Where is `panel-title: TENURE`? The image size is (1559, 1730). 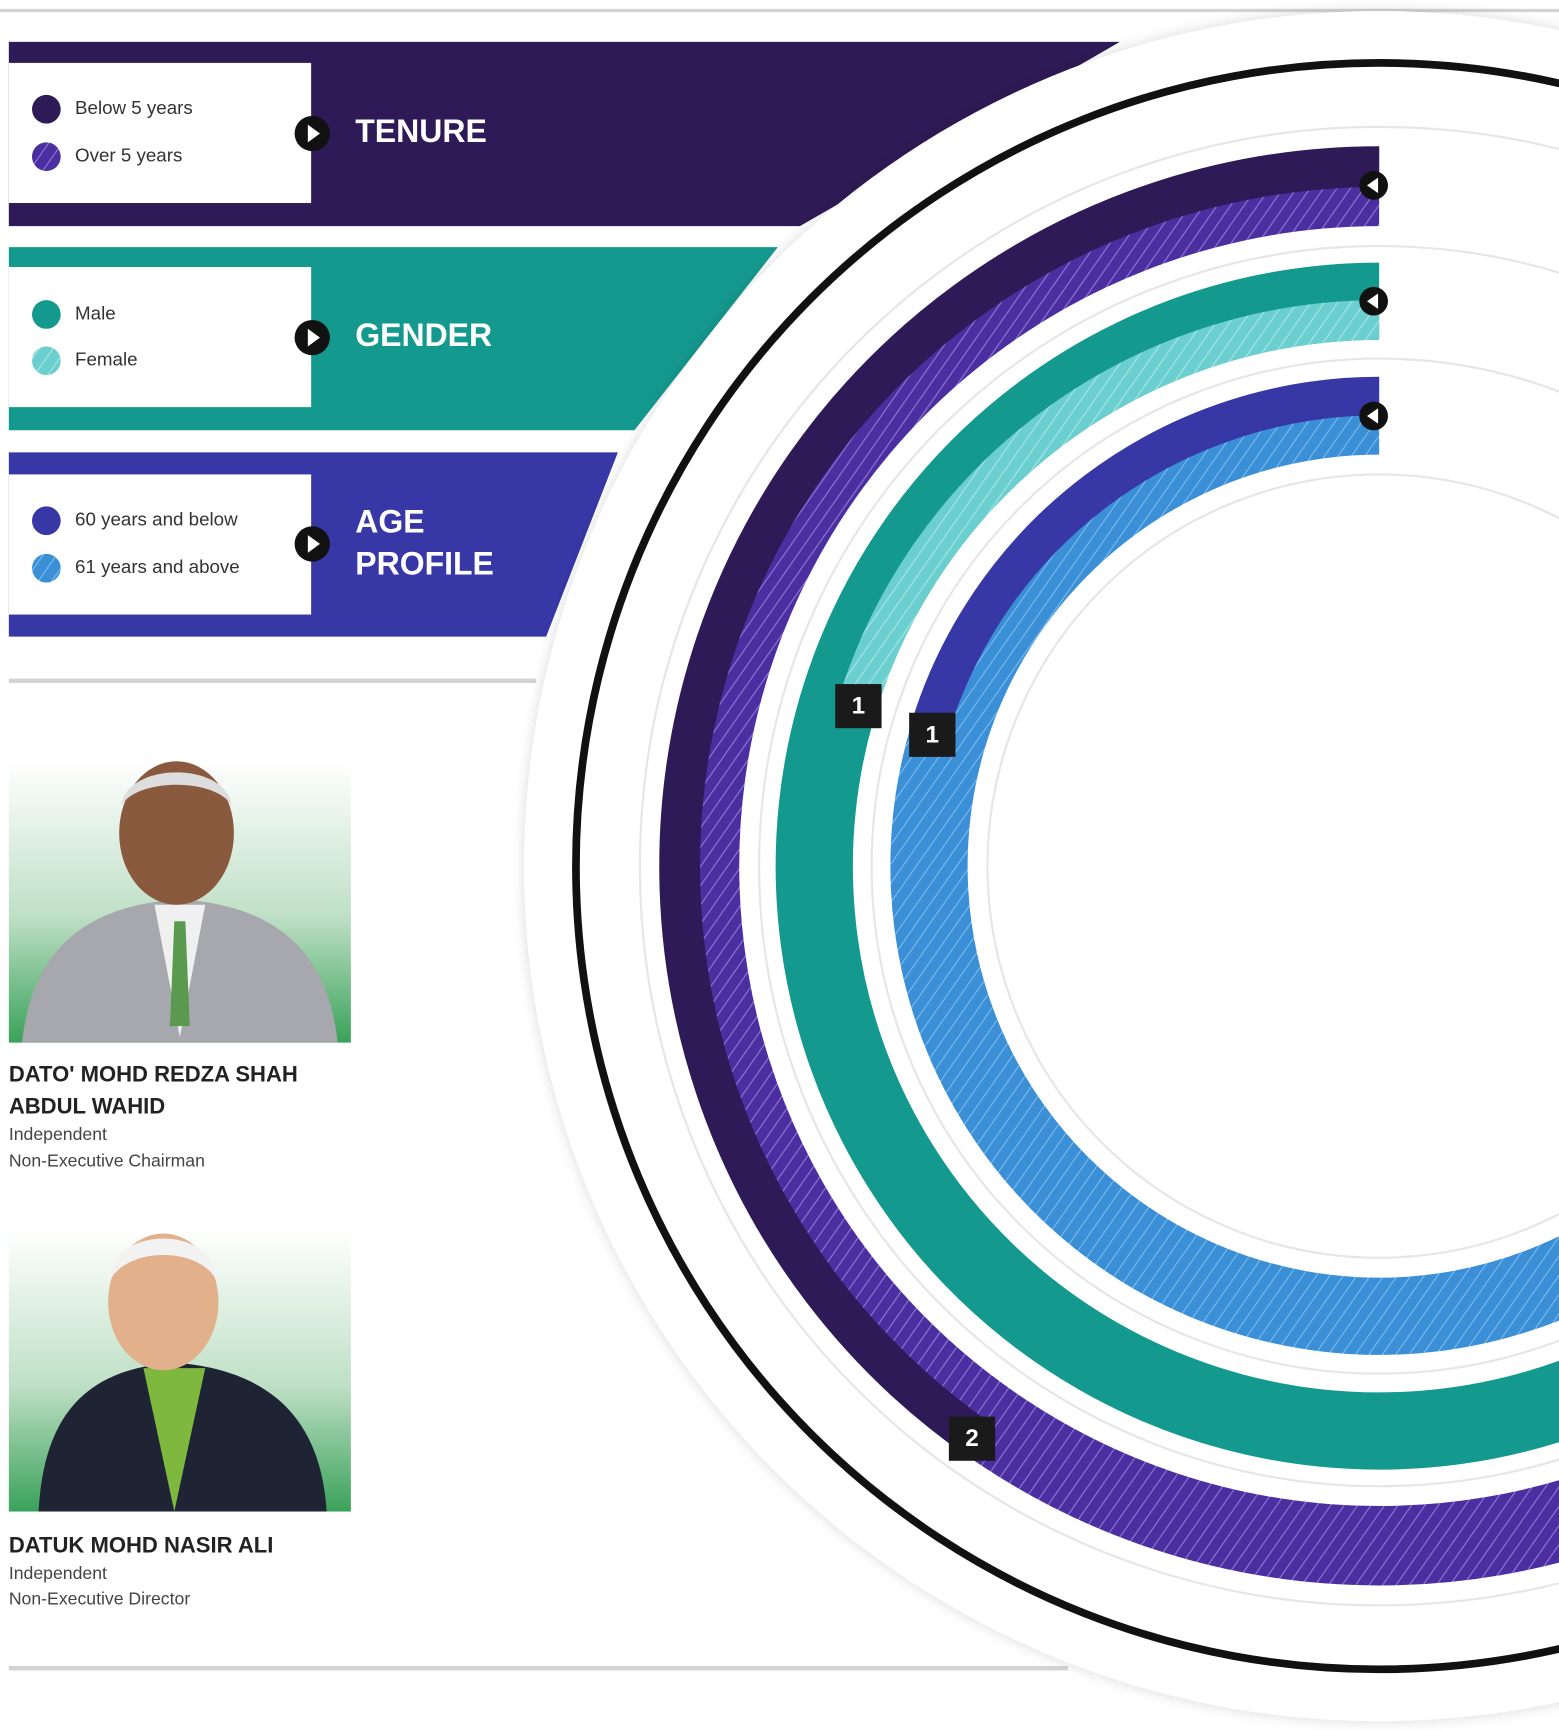 panel-title: TENURE is located at coordinates (421, 131).